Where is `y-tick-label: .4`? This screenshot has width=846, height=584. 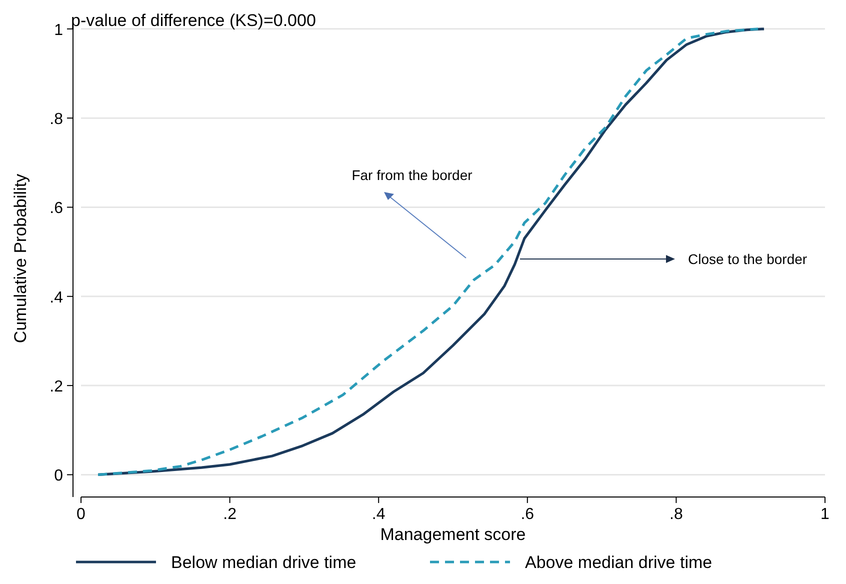
y-tick-label: .4 is located at coordinates (57, 297).